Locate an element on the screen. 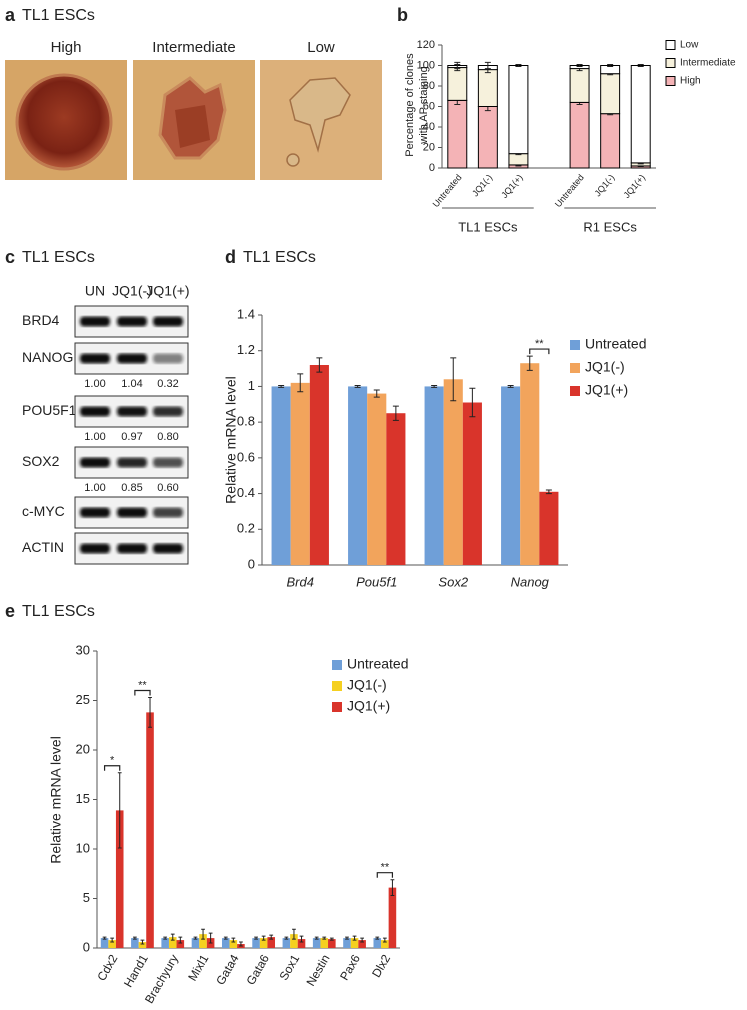 This screenshot has height=1010, width=747. quantification: 1.04 is located at coordinates (131, 384).